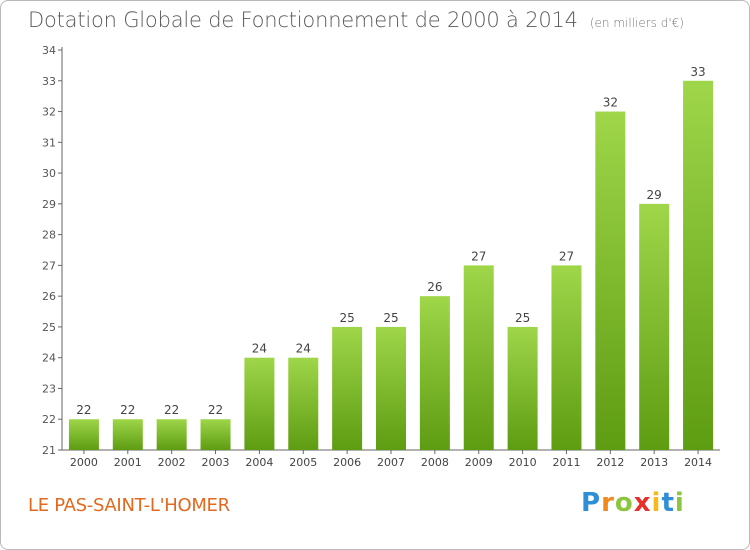  Describe the element at coordinates (697, 72) in the screenshot. I see `bar-value-label: 33` at that location.